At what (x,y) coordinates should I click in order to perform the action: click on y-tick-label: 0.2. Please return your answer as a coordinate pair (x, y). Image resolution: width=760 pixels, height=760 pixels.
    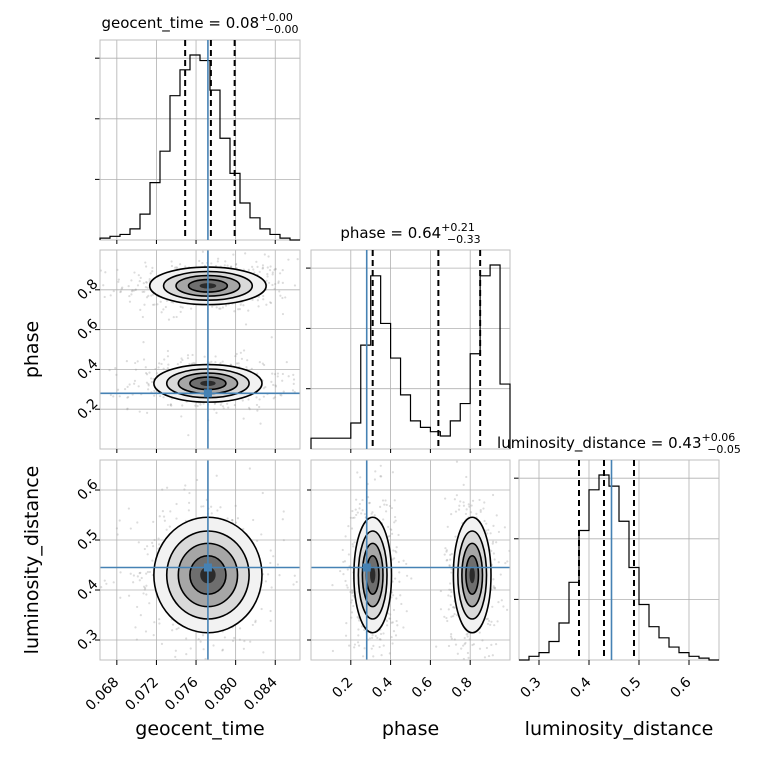
    Looking at the image, I should click on (87, 409).